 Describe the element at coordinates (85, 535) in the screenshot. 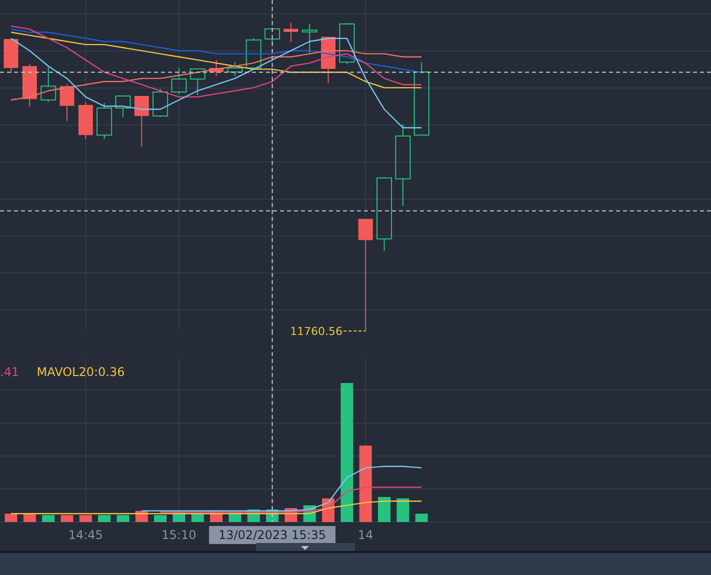

I see `x-tick-label: 14:45` at that location.